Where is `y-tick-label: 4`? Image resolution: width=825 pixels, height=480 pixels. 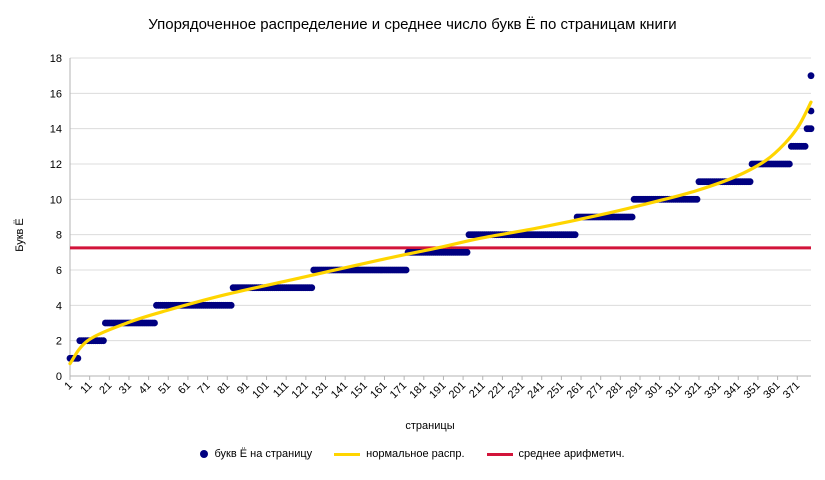
y-tick-label: 4 is located at coordinates (59, 306).